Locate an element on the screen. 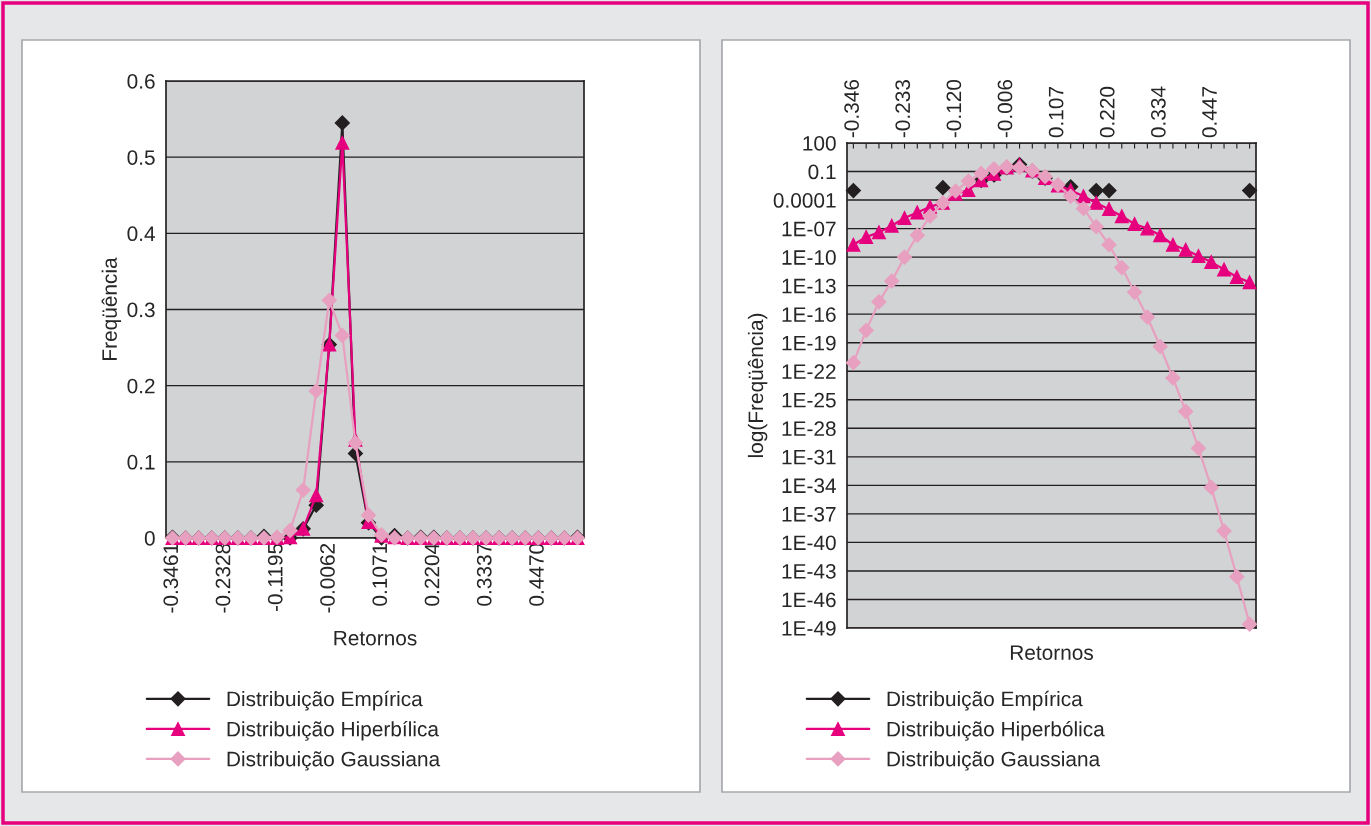  y-tick-label: 1E-40 is located at coordinates (809, 543).